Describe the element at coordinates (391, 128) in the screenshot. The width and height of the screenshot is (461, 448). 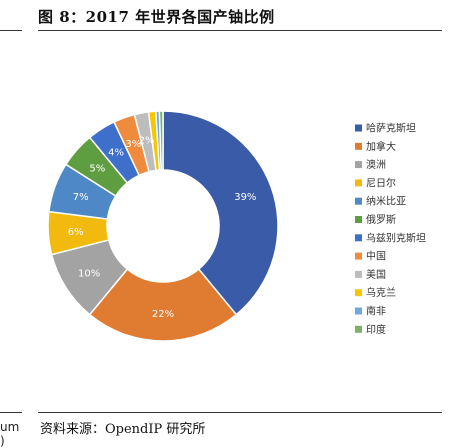
I see `legend-label-1: 哈萨克斯坦` at that location.